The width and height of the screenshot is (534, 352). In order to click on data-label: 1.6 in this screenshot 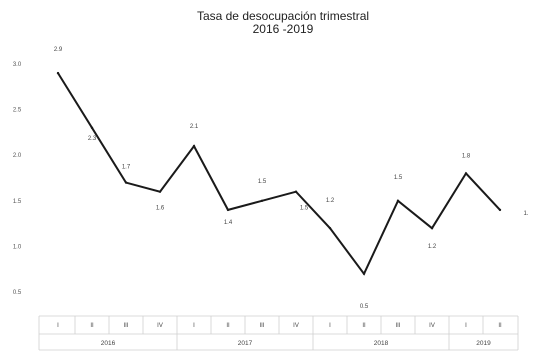, I will do `click(160, 209)`.